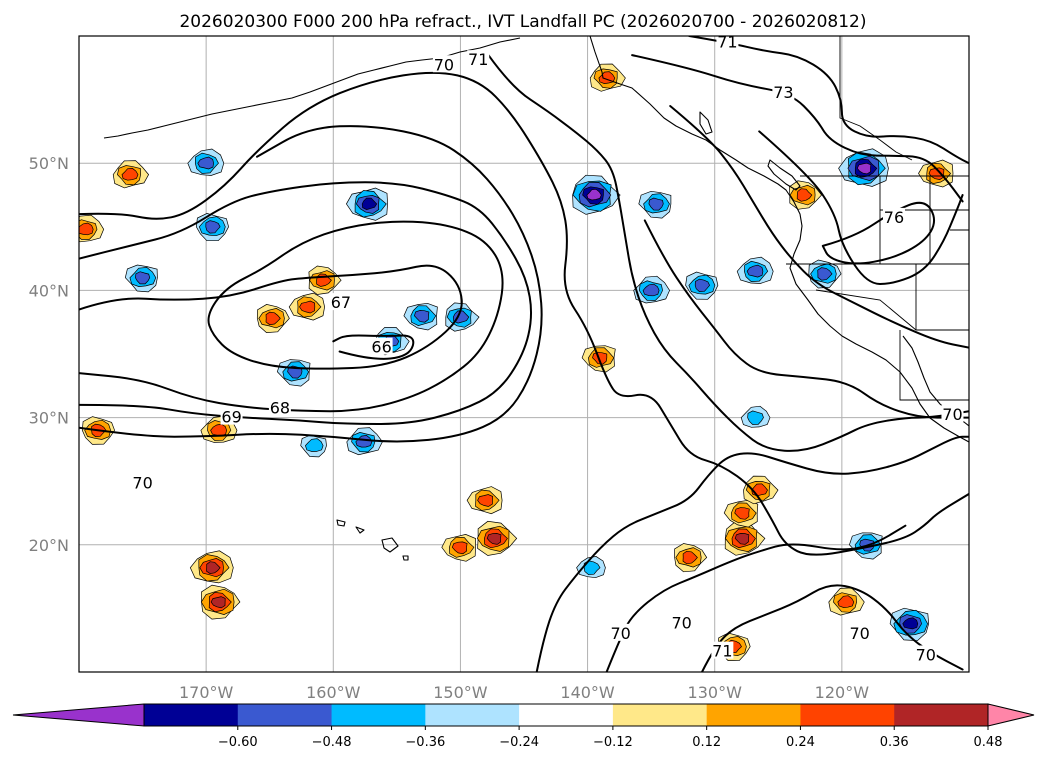  I want to click on hawaii-islands, so click(372, 540).